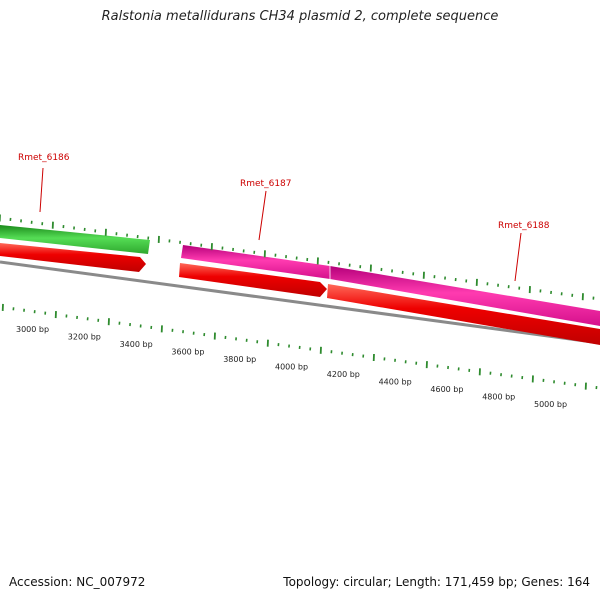 This screenshot has height=600, width=600. I want to click on tick-row-upper, so click(297, 257).